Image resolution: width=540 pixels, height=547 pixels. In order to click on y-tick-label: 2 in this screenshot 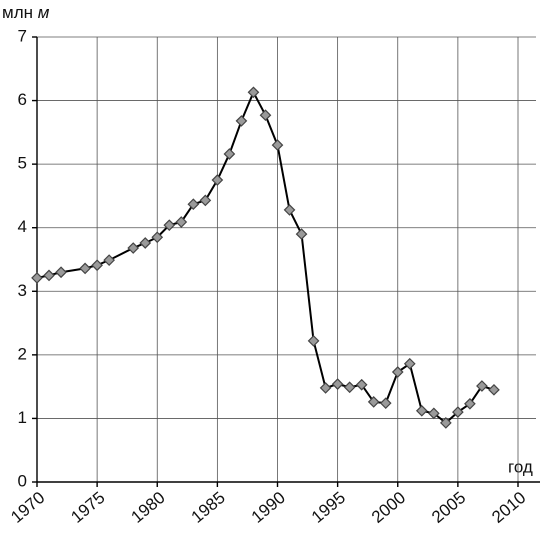, I will do `click(22, 353)`.